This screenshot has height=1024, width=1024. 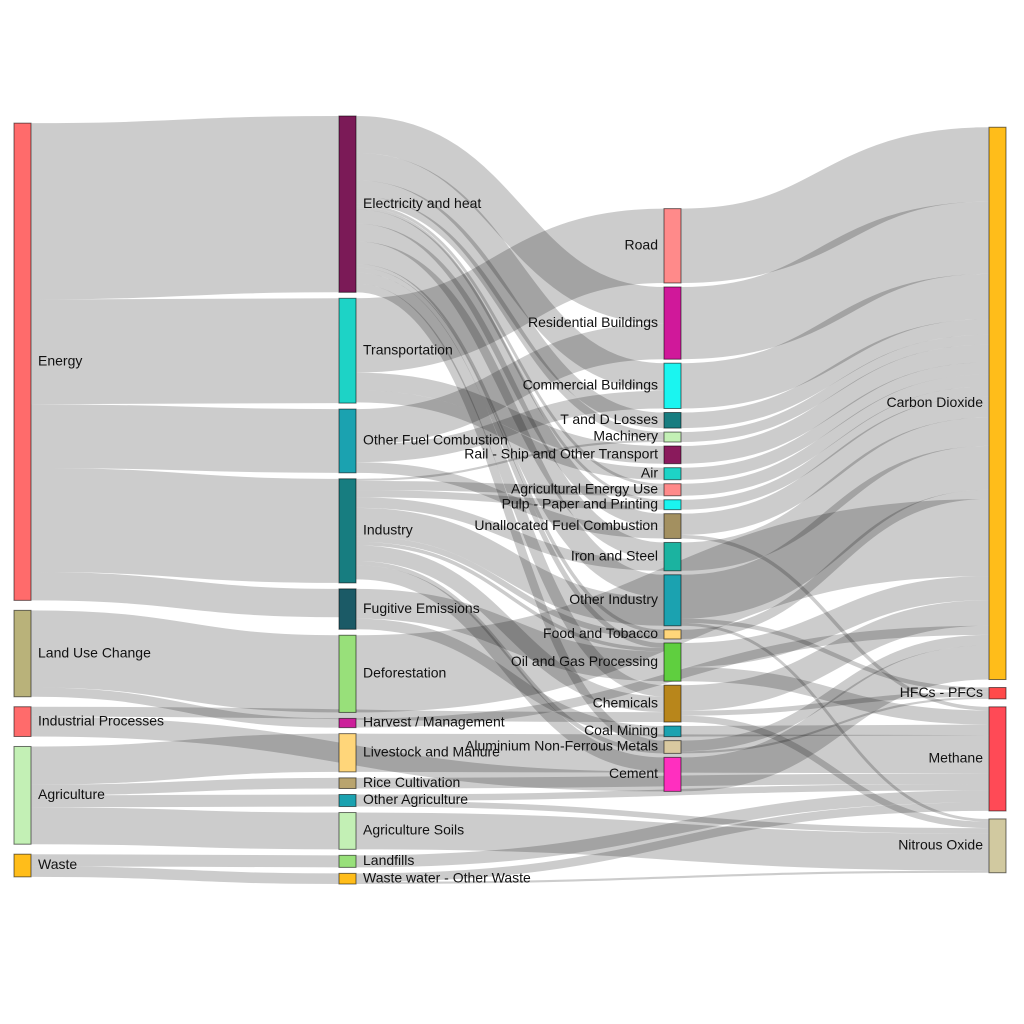 What do you see at coordinates (185, 828) in the screenshot?
I see `link-ag-to-soil` at bounding box center [185, 828].